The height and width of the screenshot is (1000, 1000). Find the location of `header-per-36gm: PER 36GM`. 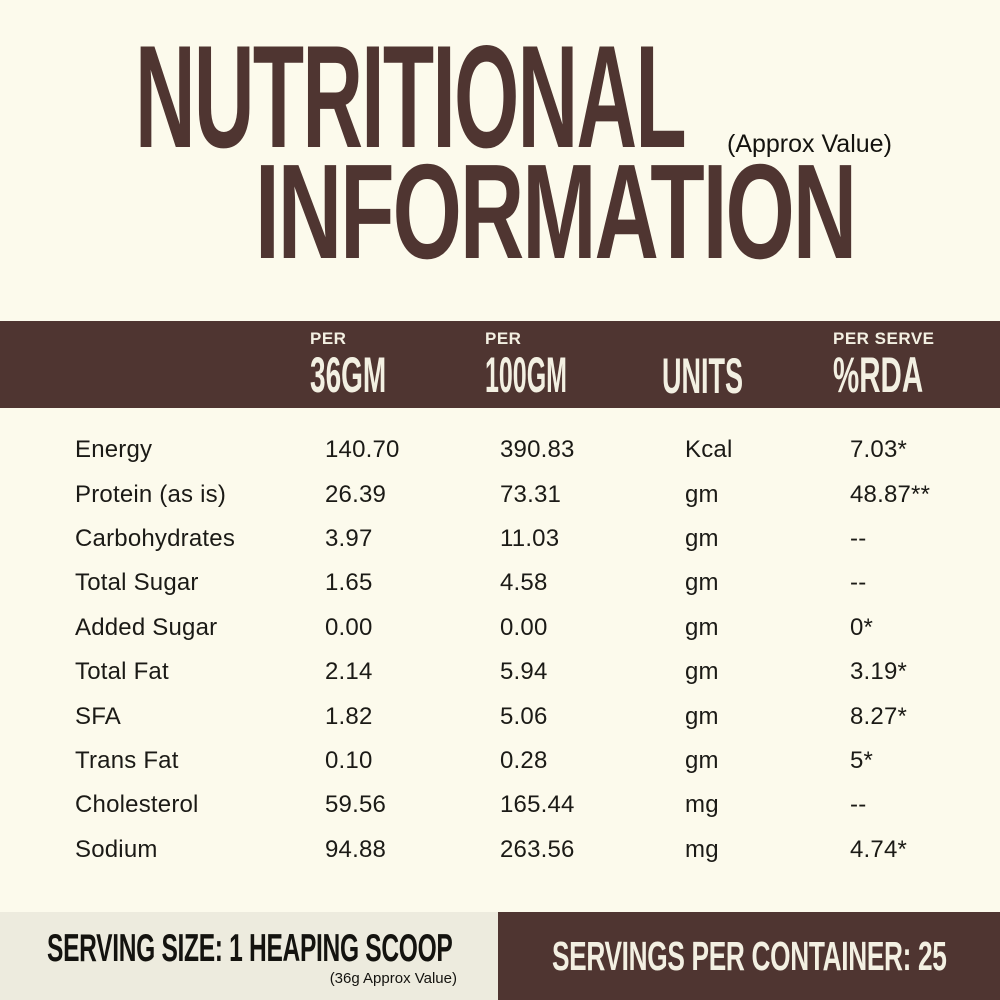

header-per-36gm: PER 36GM is located at coordinates (378, 365).